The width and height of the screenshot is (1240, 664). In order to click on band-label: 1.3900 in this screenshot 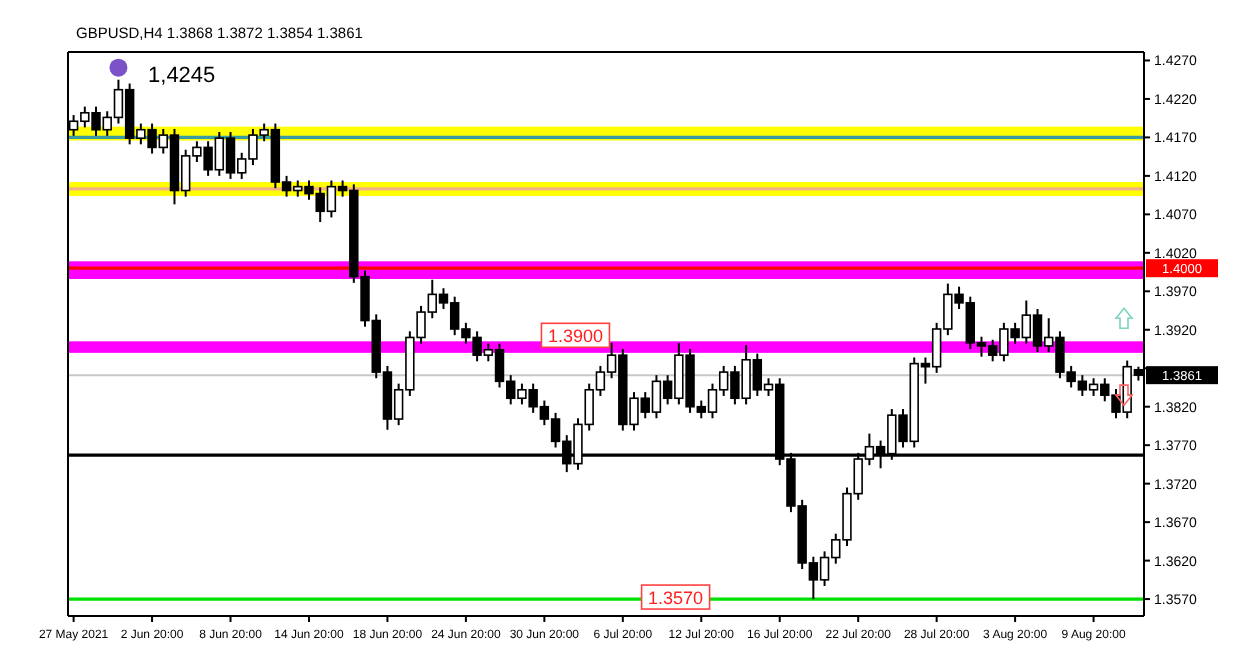, I will do `click(575, 336)`.